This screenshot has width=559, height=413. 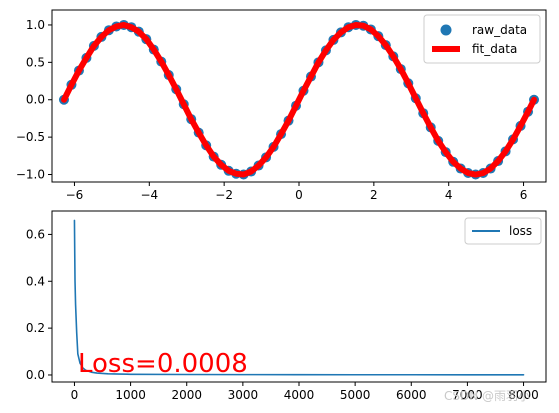 I want to click on bottom-legend: loss, so click(x=503, y=231).